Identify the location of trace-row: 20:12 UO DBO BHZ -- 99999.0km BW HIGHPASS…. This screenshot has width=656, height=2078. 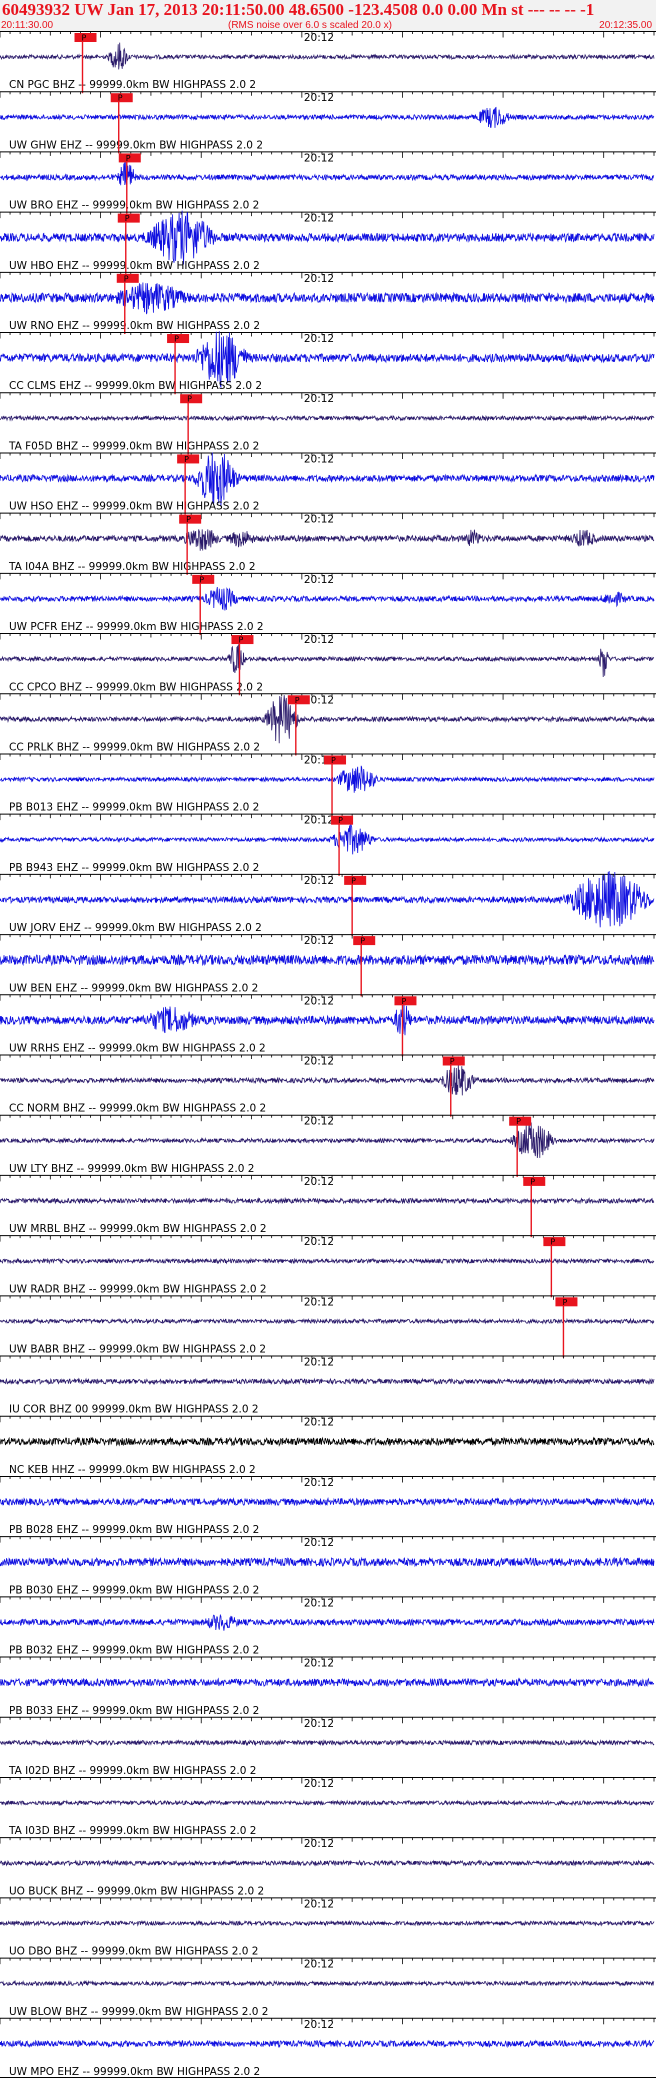
(328, 1927).